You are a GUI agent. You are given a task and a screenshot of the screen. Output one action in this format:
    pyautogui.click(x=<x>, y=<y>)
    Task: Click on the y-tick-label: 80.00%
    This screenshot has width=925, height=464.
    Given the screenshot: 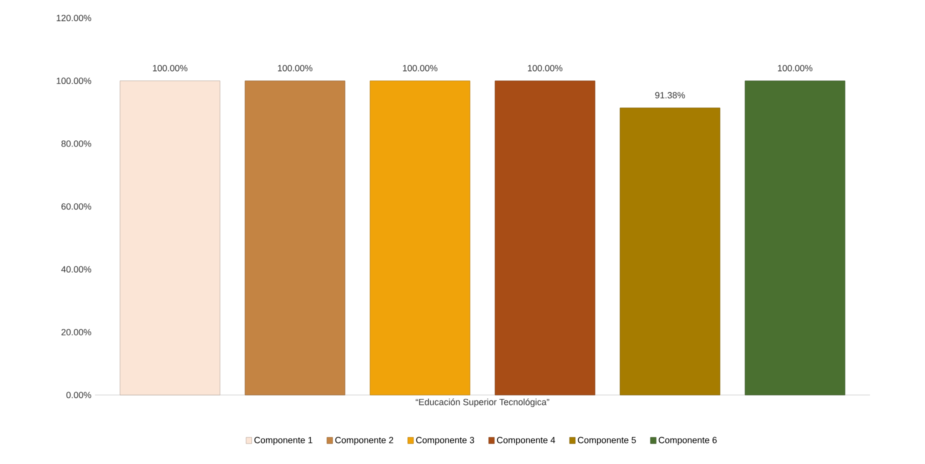 What is the action you would take?
    pyautogui.click(x=76, y=143)
    